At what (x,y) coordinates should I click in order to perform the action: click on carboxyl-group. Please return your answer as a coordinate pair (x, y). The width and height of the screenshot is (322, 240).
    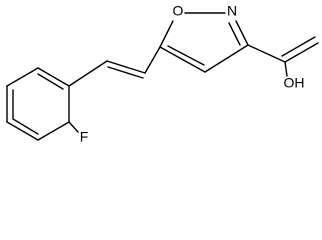
    Looking at the image, I should click on (283, 56).